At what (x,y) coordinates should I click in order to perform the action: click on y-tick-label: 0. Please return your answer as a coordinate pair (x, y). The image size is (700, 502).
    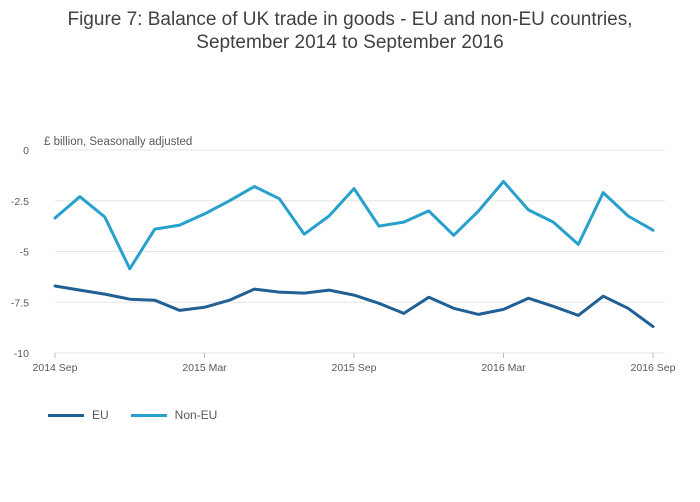
    Looking at the image, I should click on (26, 151).